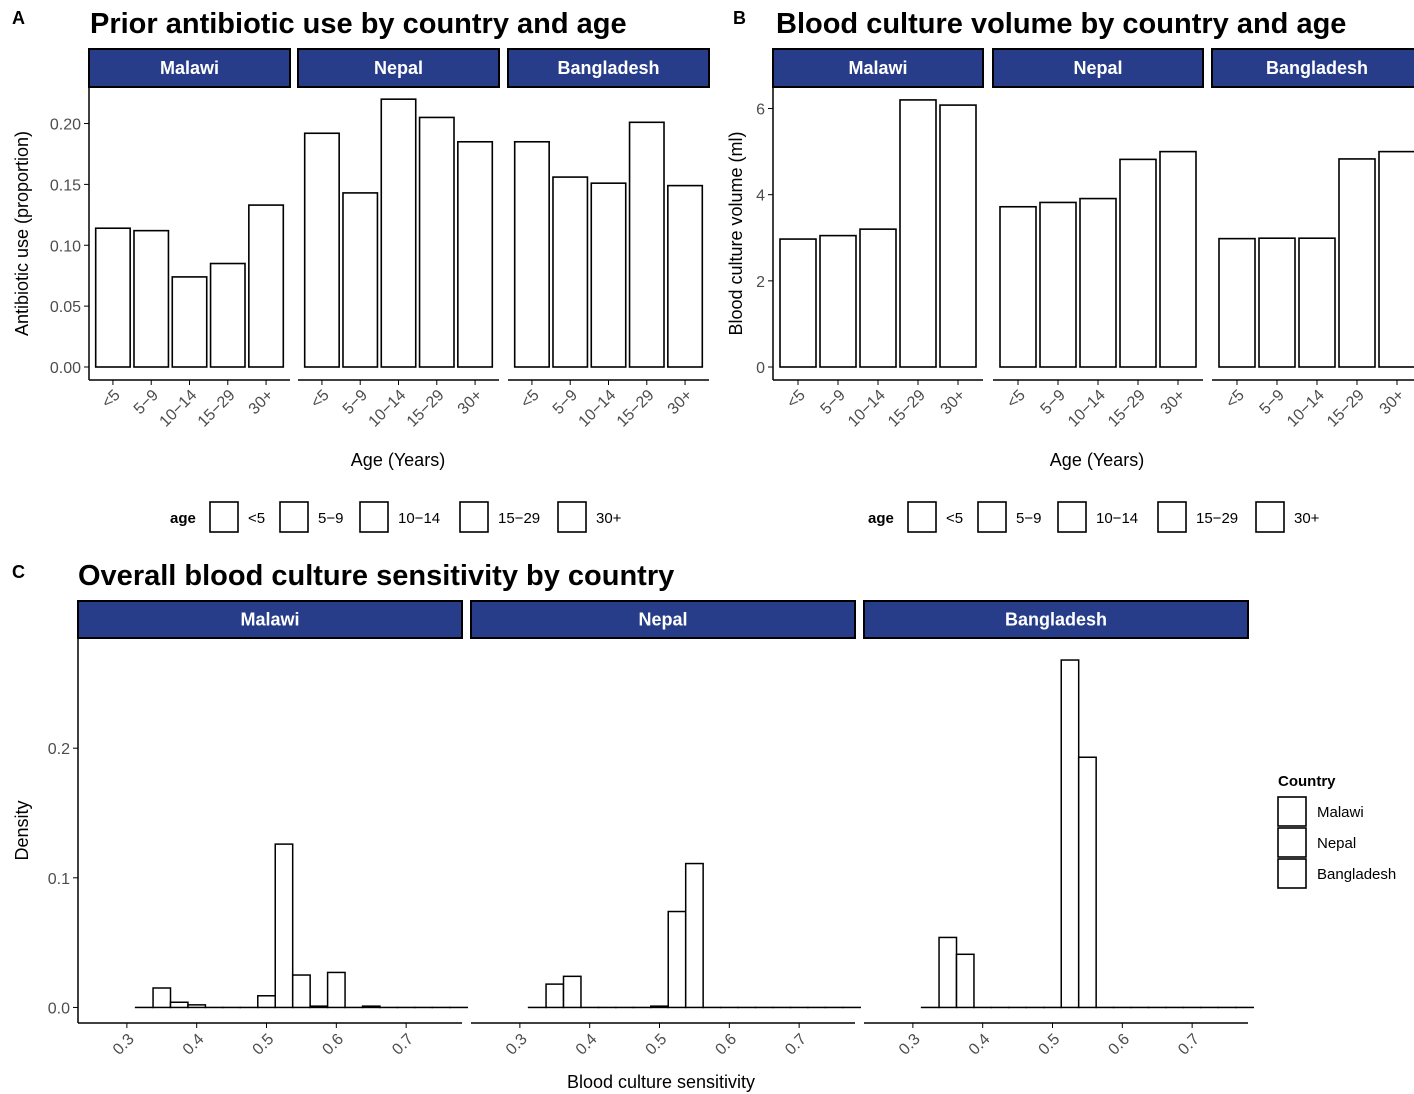 Image resolution: width=1414 pixels, height=1094 pixels. I want to click on panel-a-title: Prior antibiotic use by country and age, so click(358, 24).